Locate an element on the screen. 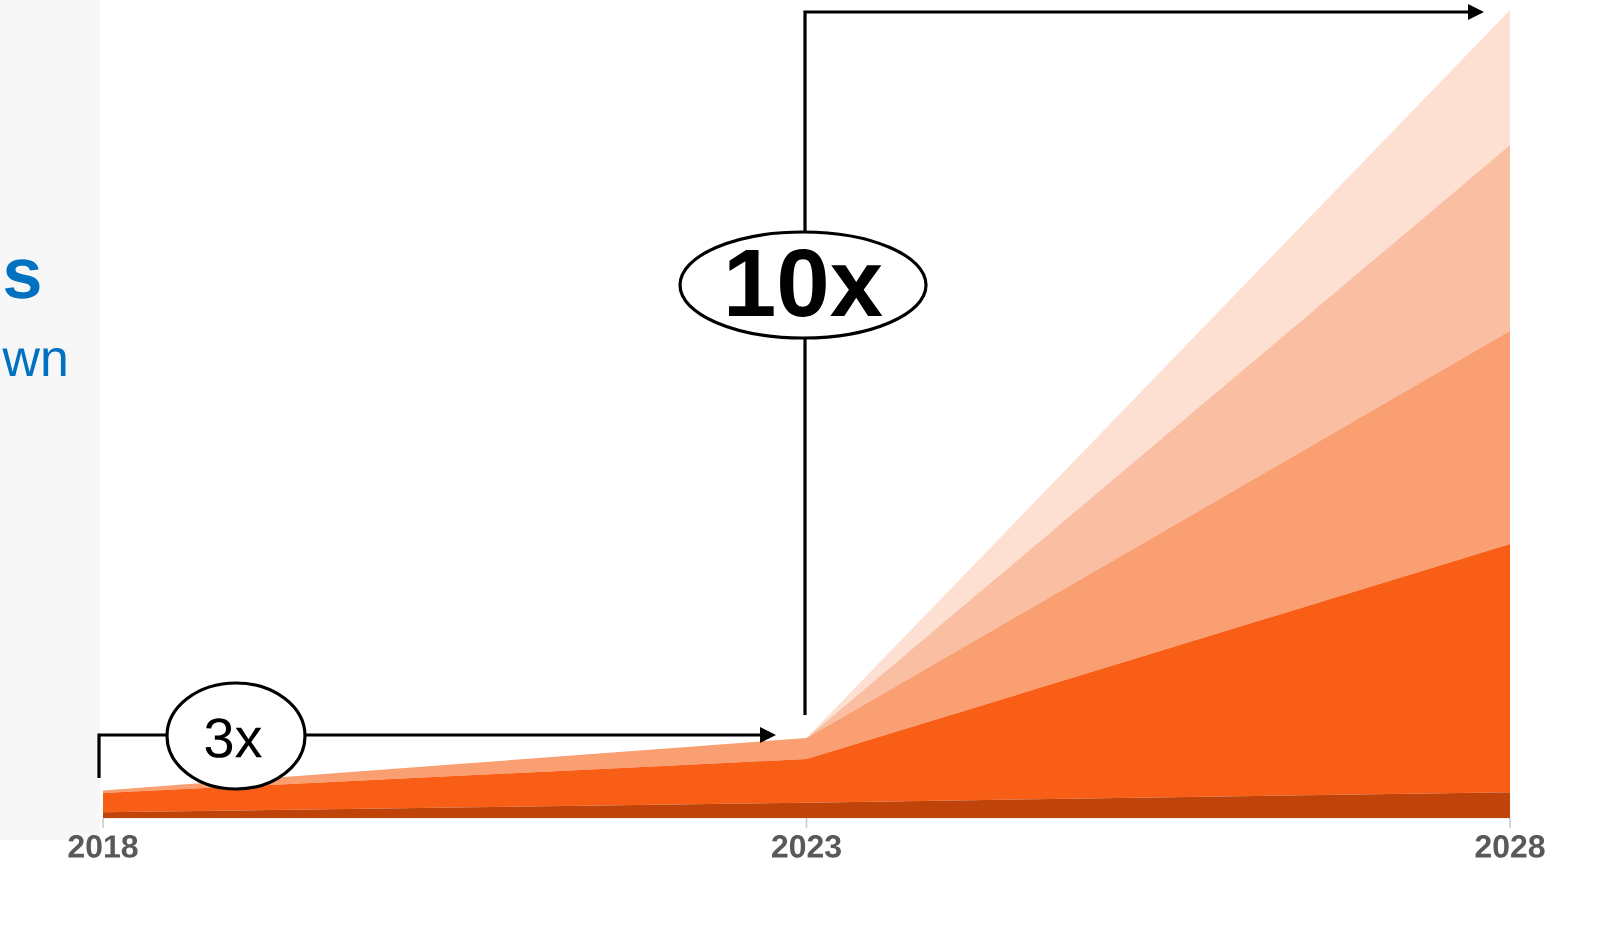 This screenshot has height=928, width=1600. text: s is located at coordinates (22, 279).